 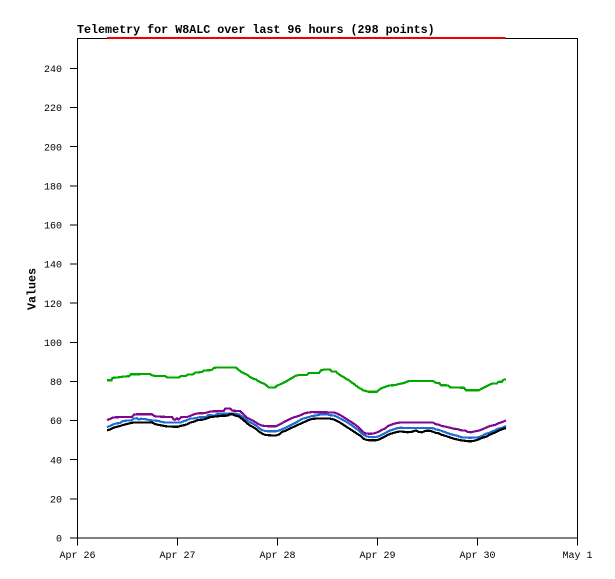 What do you see at coordinates (277, 556) in the screenshot?
I see `svg-text: Apr 28` at bounding box center [277, 556].